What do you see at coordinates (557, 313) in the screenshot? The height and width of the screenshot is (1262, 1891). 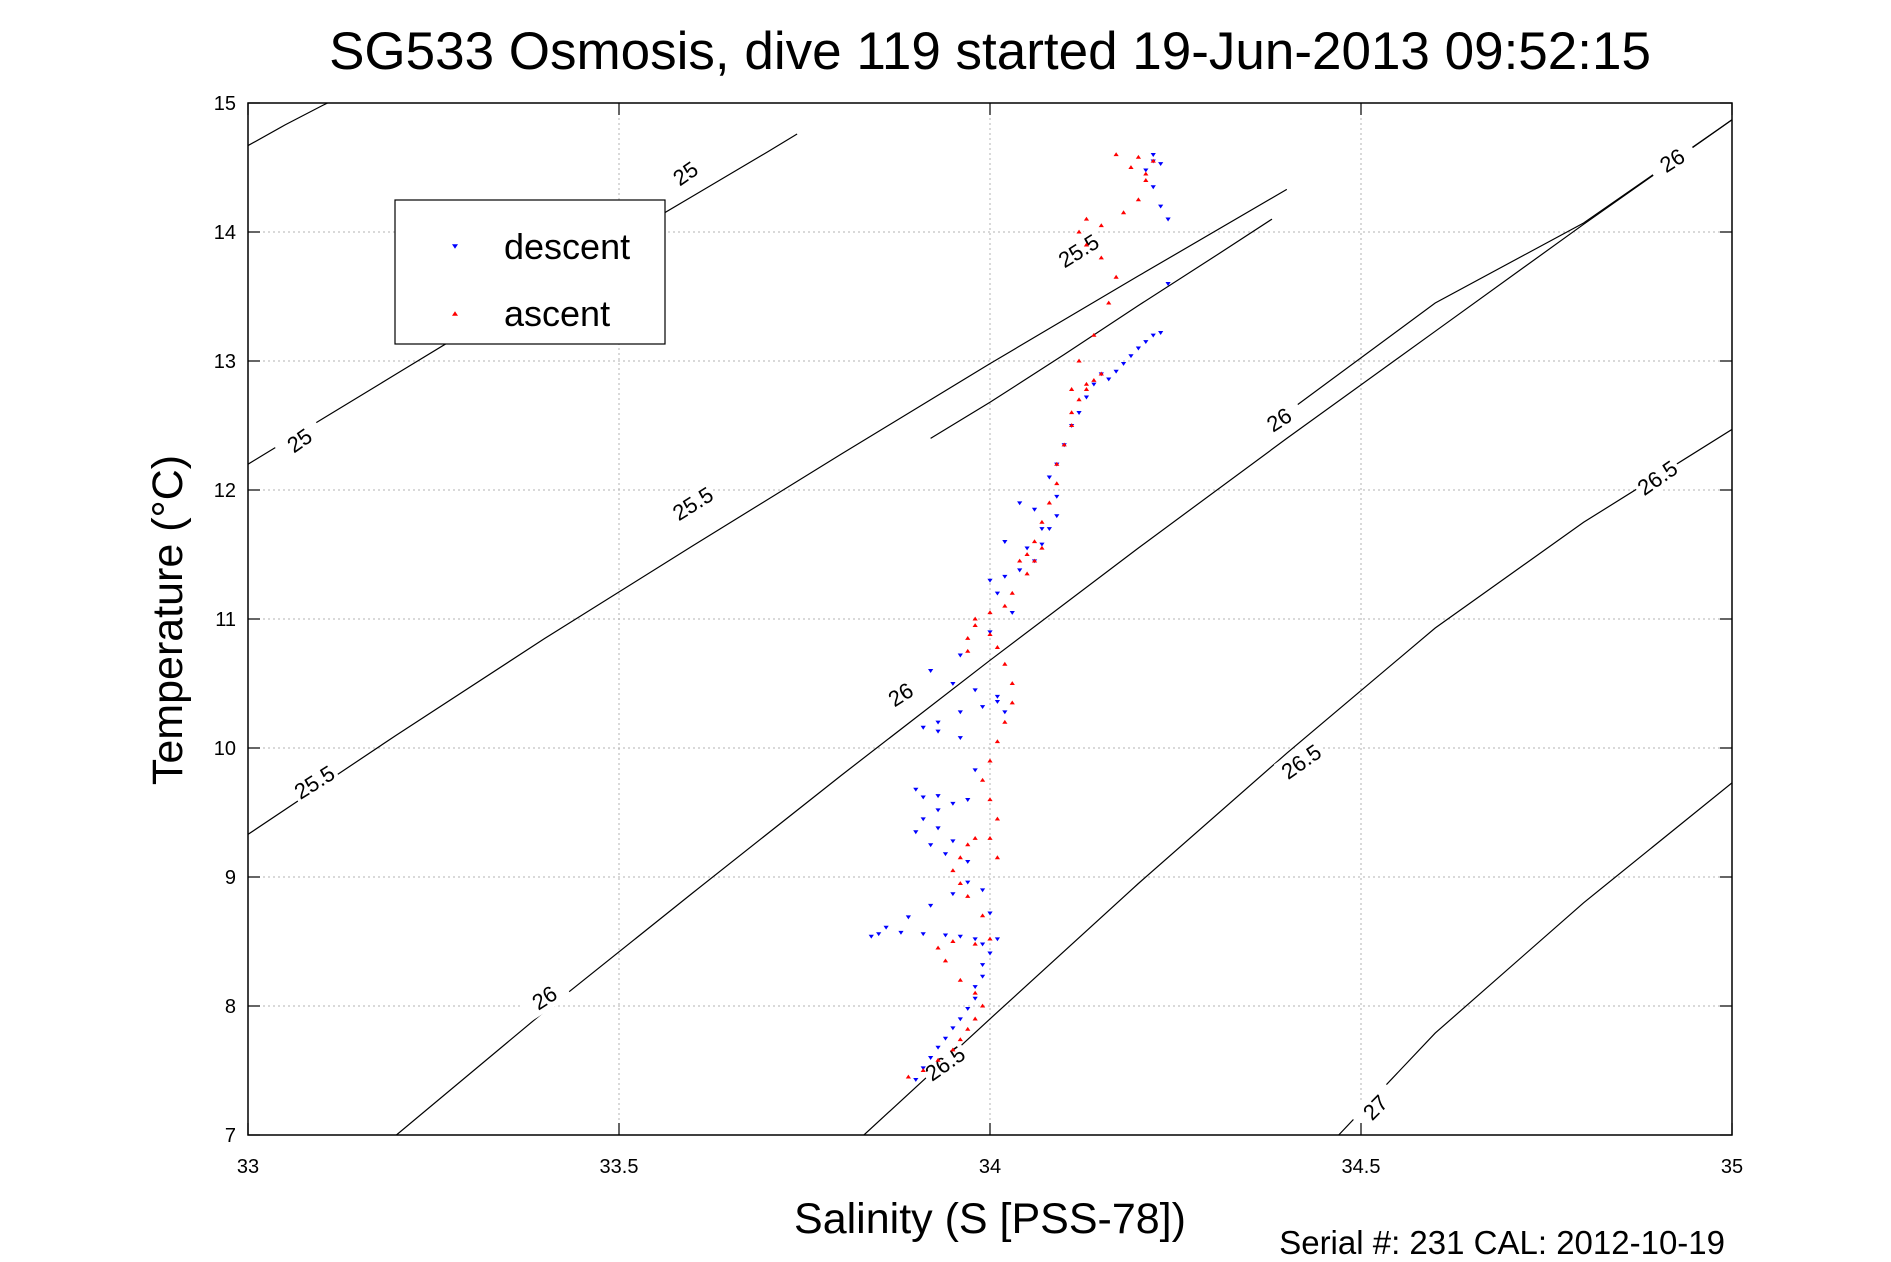 I see `legend-label-ascent: ascent` at bounding box center [557, 313].